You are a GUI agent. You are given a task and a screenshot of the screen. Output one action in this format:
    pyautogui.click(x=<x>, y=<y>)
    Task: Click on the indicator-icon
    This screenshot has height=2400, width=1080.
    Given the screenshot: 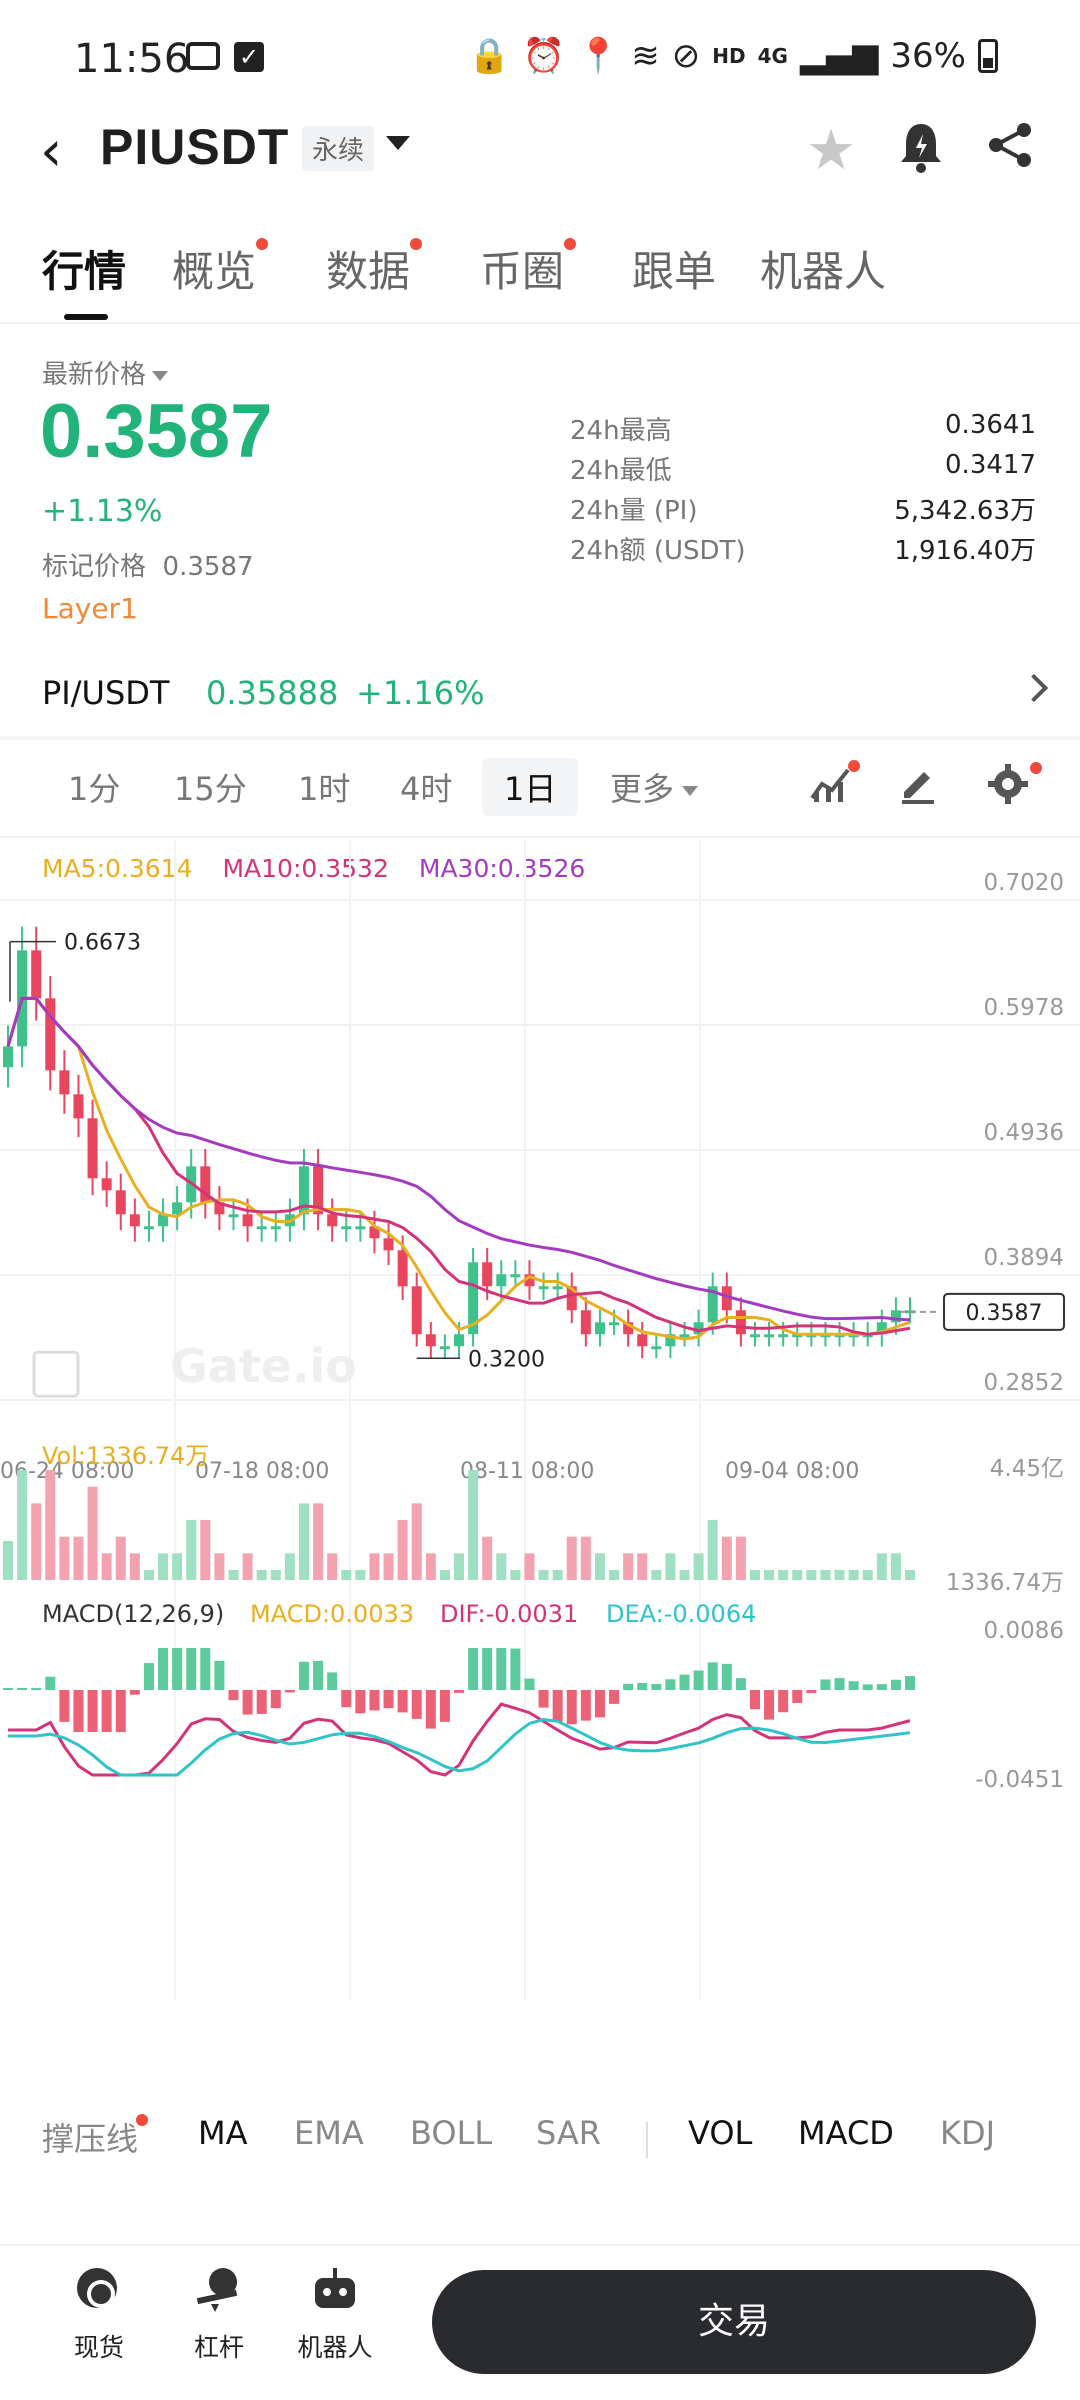 What is the action you would take?
    pyautogui.click(x=830, y=784)
    